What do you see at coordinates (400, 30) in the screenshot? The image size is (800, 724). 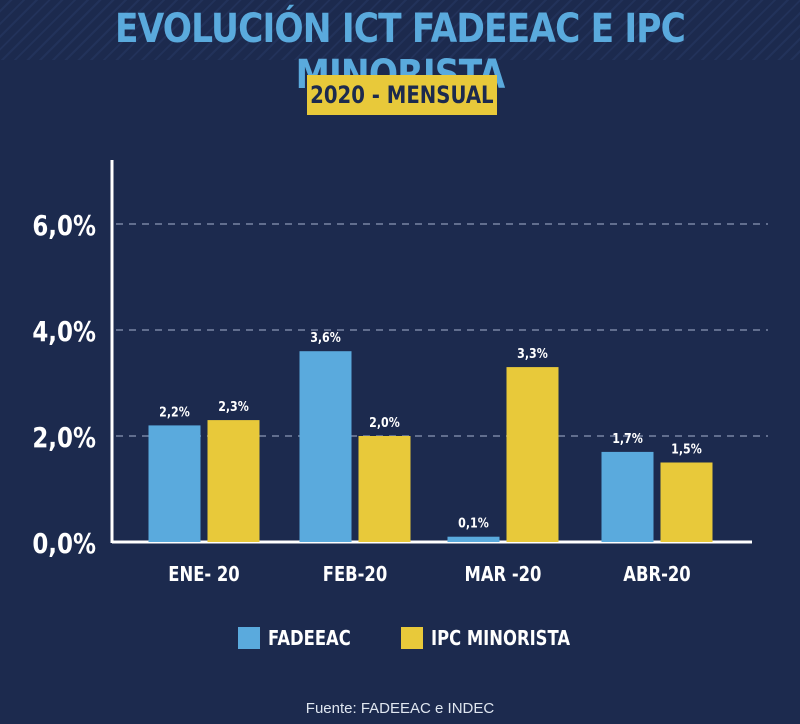 I see `header-band` at bounding box center [400, 30].